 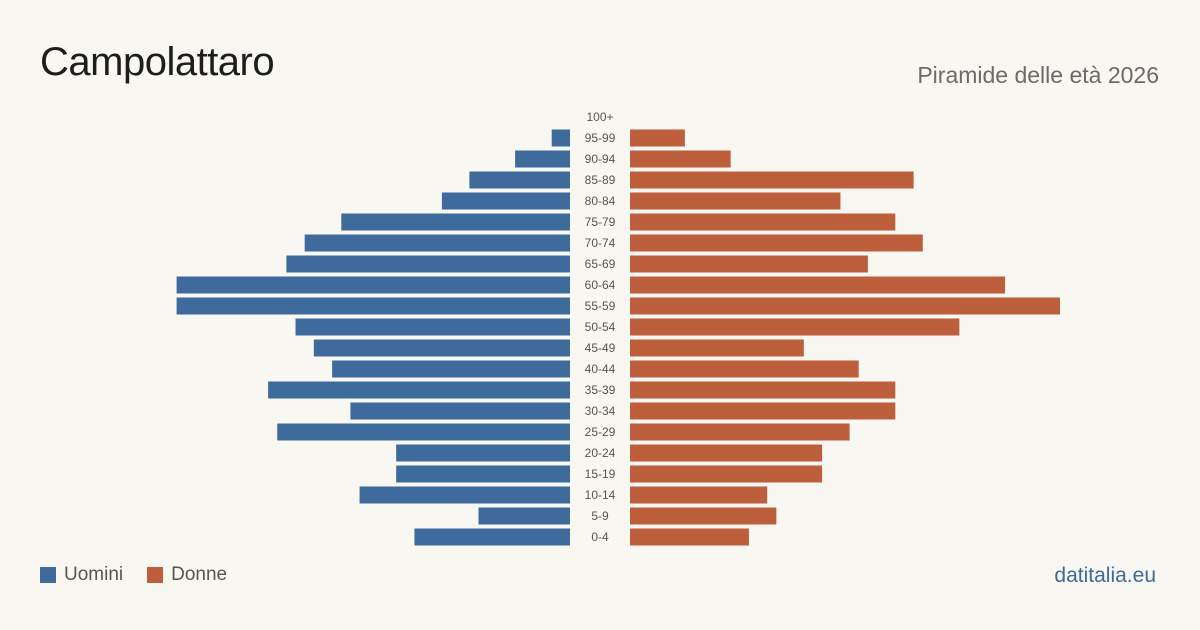 What do you see at coordinates (600, 285) in the screenshot?
I see `age-label-60-64: 60-64` at bounding box center [600, 285].